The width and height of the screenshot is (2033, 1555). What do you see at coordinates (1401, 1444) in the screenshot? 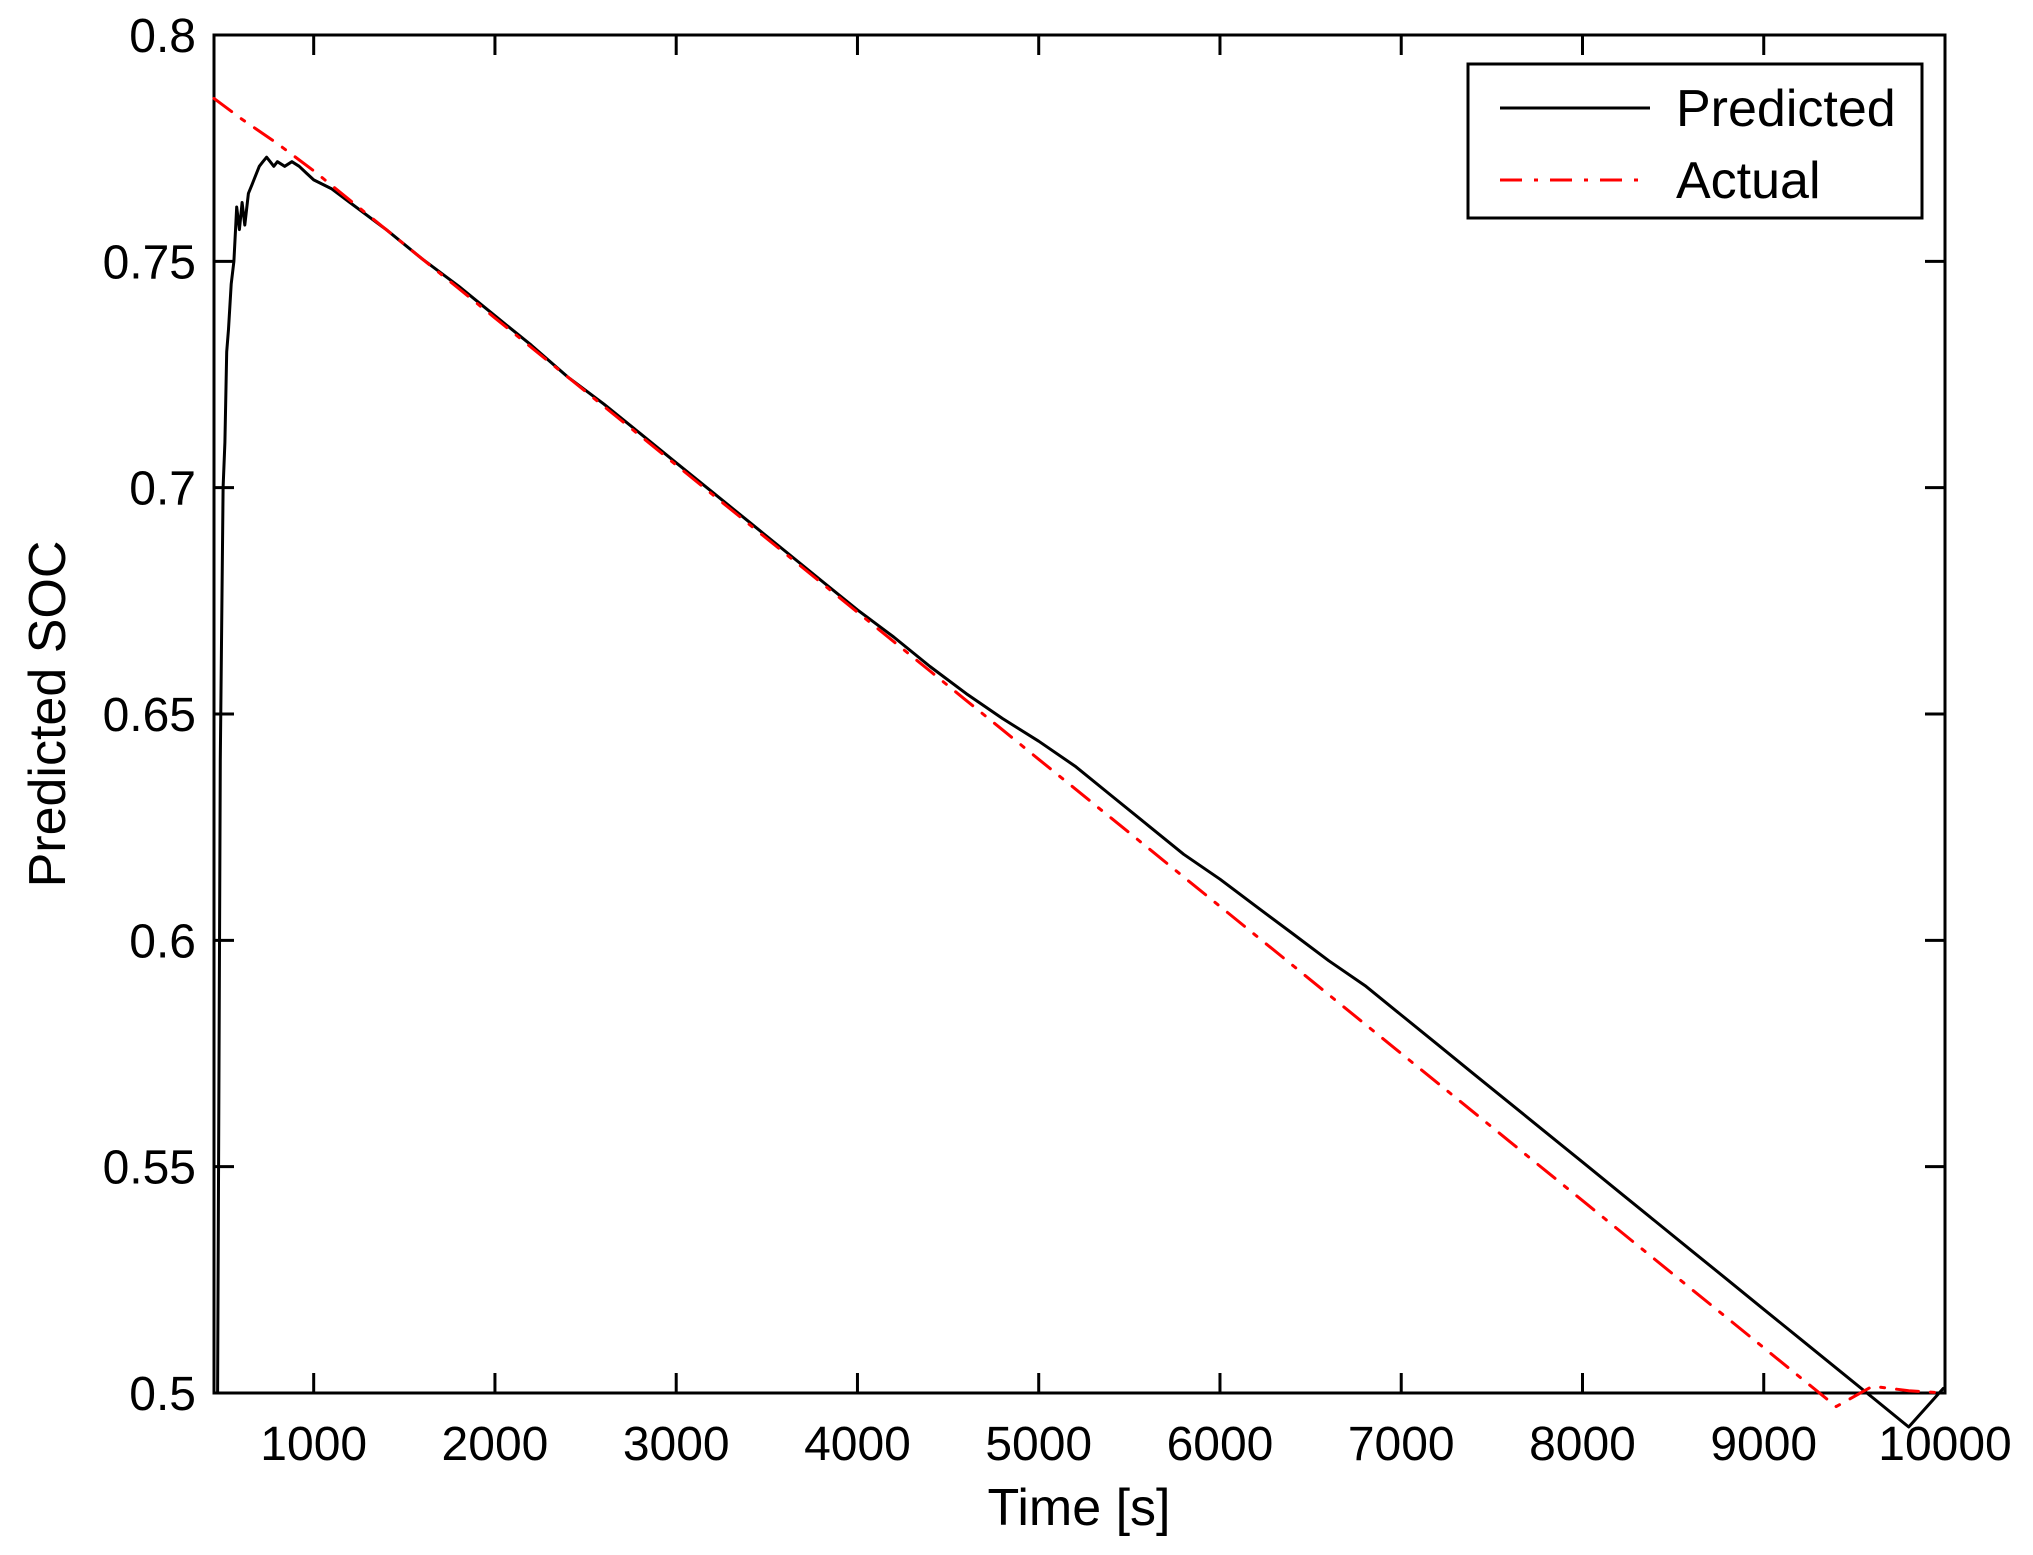
I see `x-tick-label: 7000` at bounding box center [1401, 1444].